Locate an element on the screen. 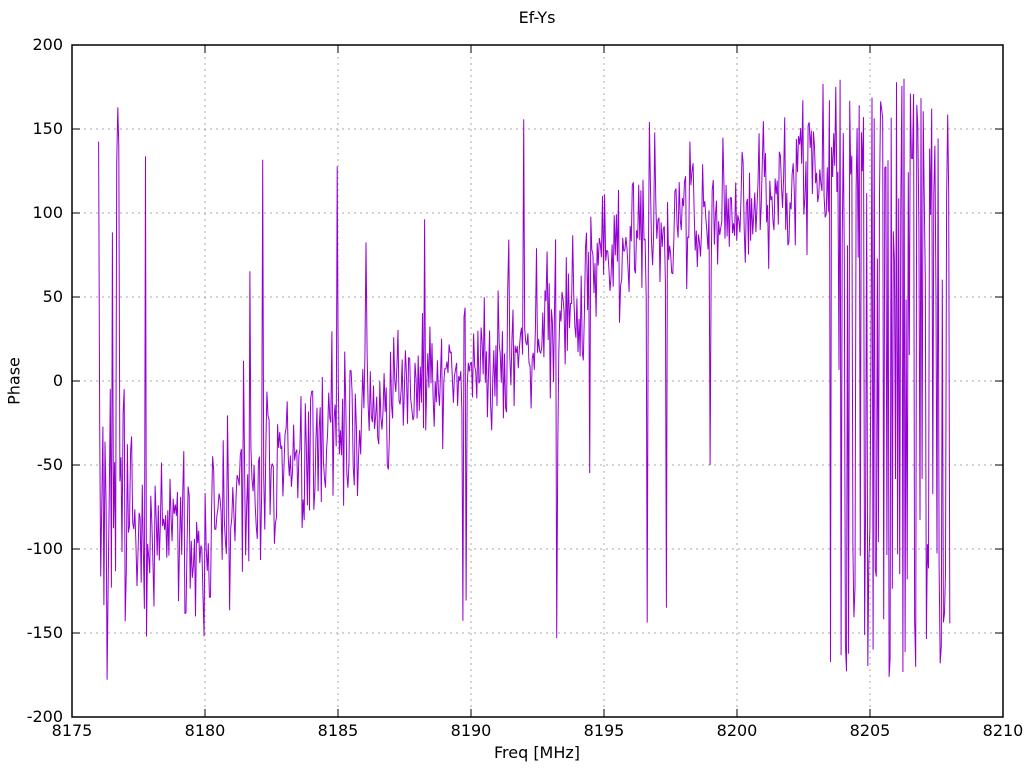  x-axis-label: Freq [MHz] is located at coordinates (537, 752).